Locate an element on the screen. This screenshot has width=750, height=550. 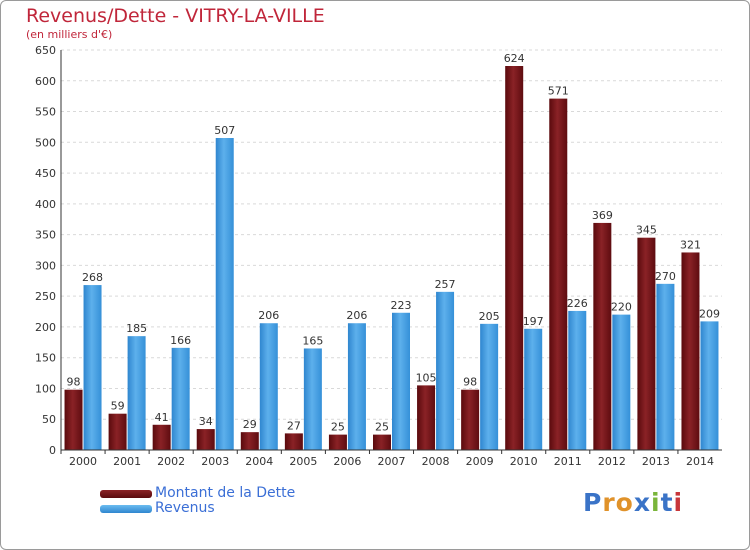
data-label-dette: 624 is located at coordinates (514, 58).